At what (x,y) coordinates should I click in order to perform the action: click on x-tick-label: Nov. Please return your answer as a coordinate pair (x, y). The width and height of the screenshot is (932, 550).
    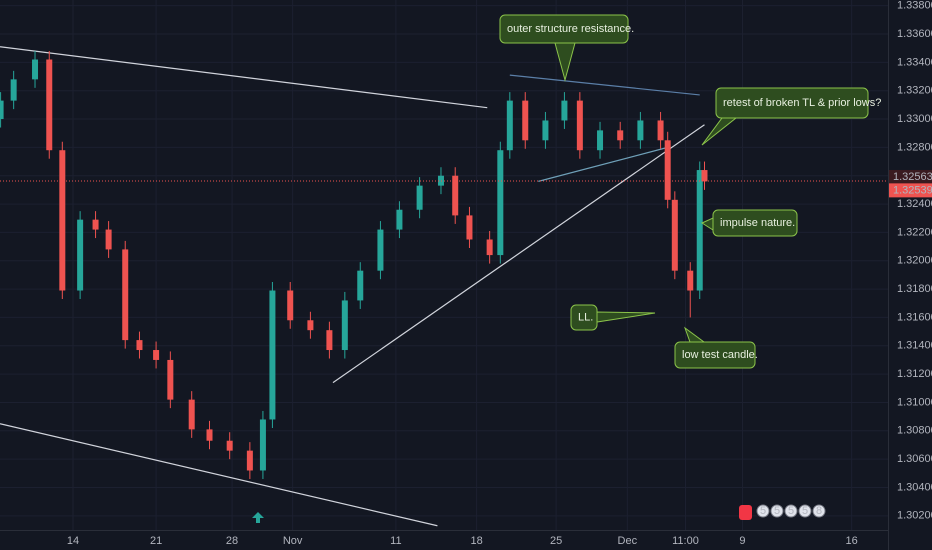
    Looking at the image, I should click on (293, 541).